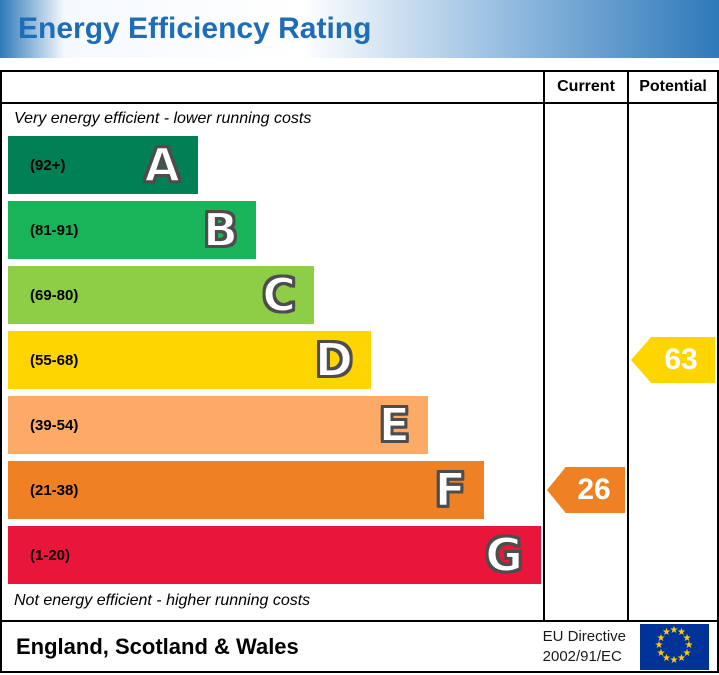  I want to click on potential-rating-value: 63, so click(681, 359).